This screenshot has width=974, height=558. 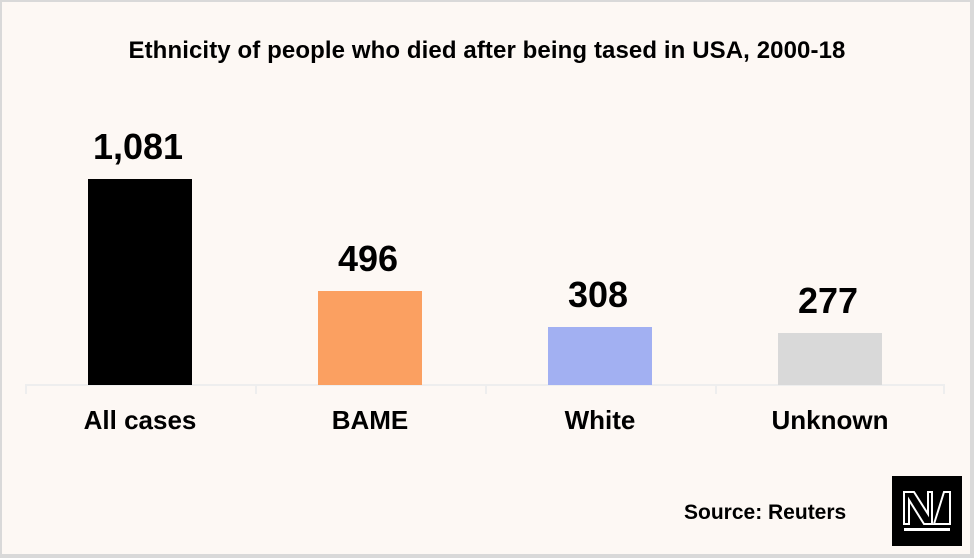 I want to click on bar-value-label: 277, so click(x=828, y=300).